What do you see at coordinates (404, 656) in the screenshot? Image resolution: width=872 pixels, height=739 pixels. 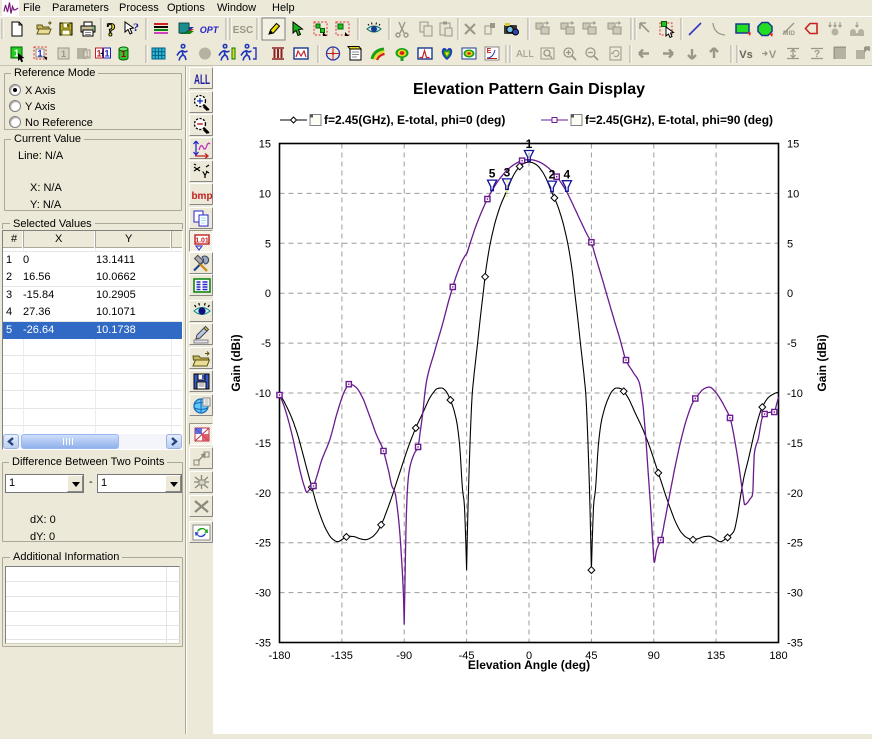 I see `svg-text: -90` at bounding box center [404, 656].